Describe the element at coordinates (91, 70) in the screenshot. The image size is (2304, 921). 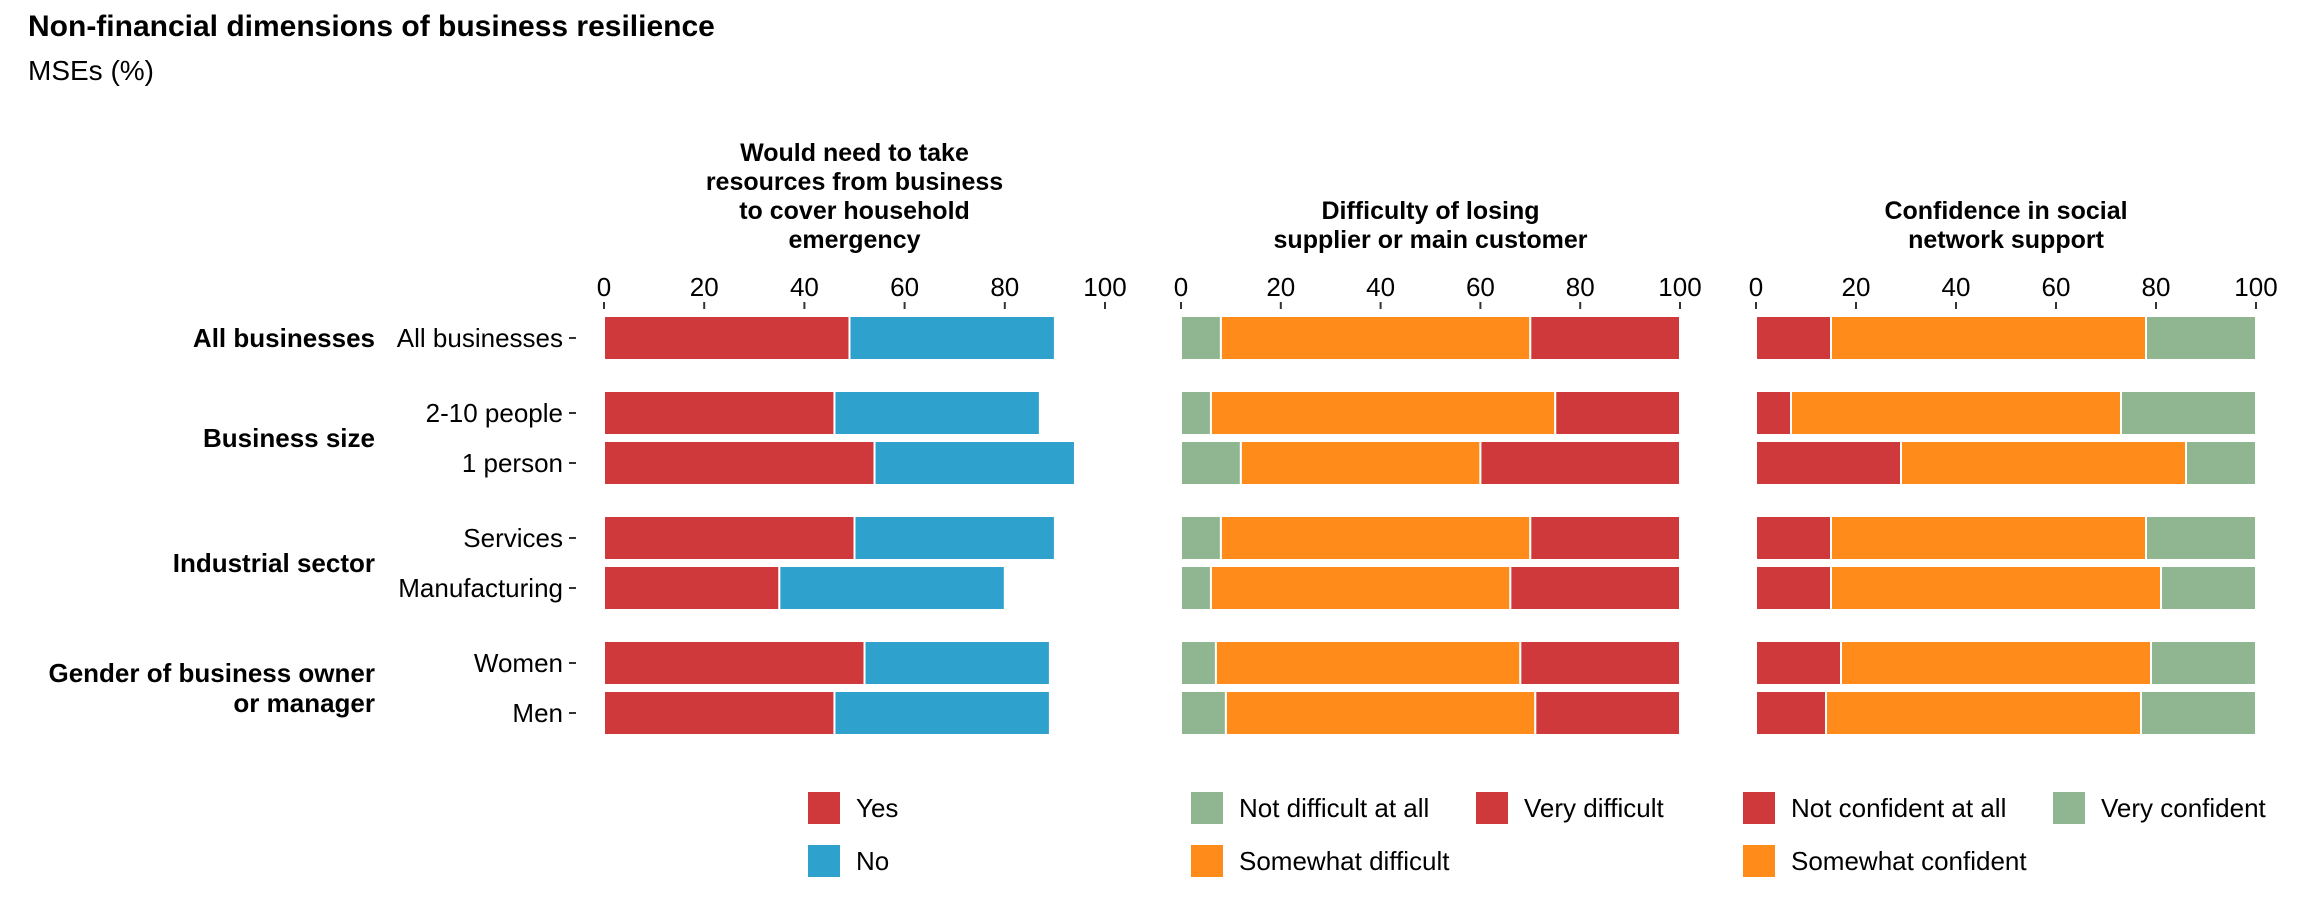
I see `chart-subtitle: MSEs (%)` at that location.